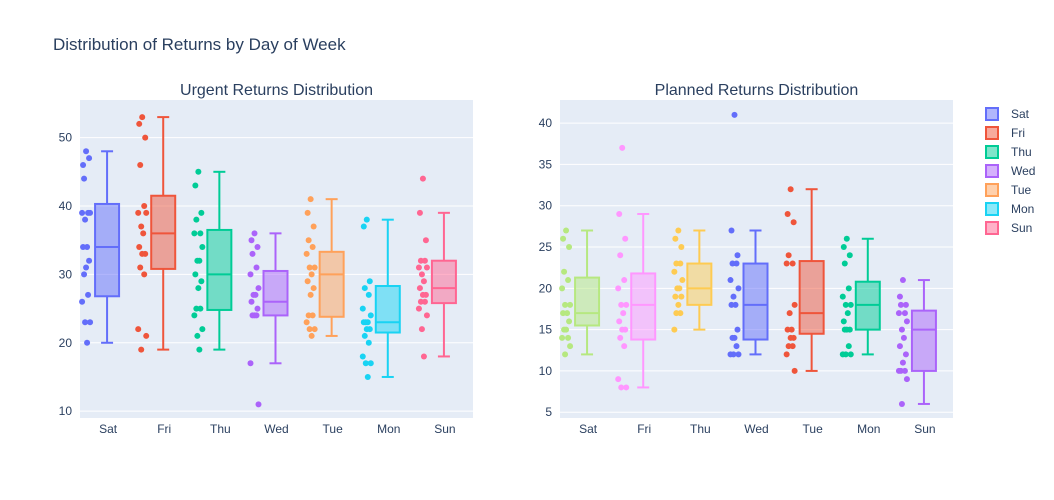 The height and width of the screenshot is (500, 1054). Describe the element at coordinates (66, 343) in the screenshot. I see `y-tick-label: 20` at that location.